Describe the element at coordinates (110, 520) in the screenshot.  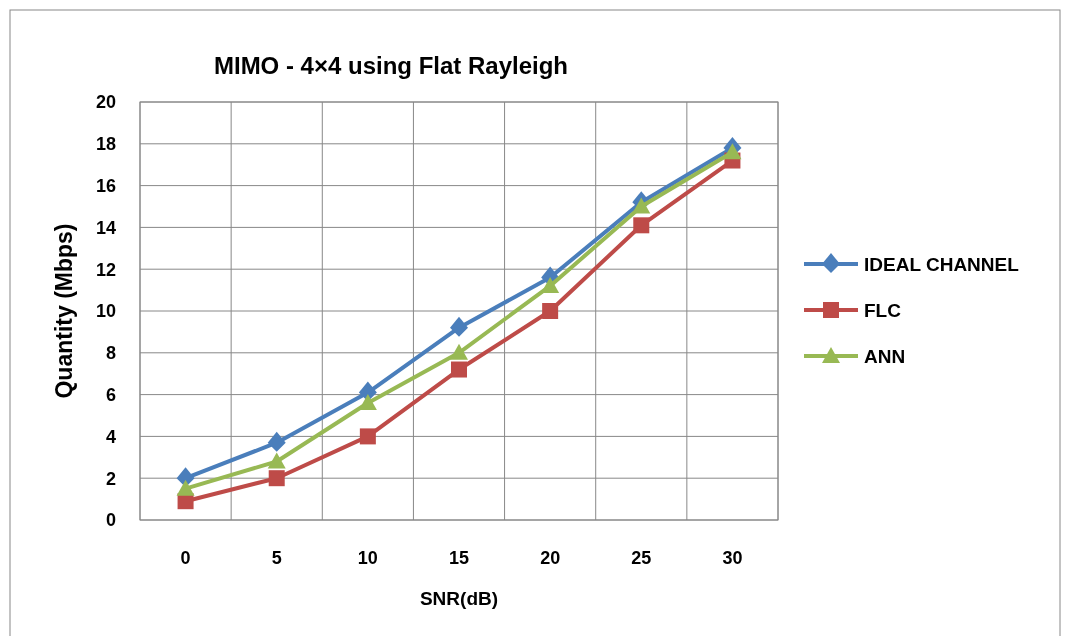
I see `y-tick-label: 0` at that location.